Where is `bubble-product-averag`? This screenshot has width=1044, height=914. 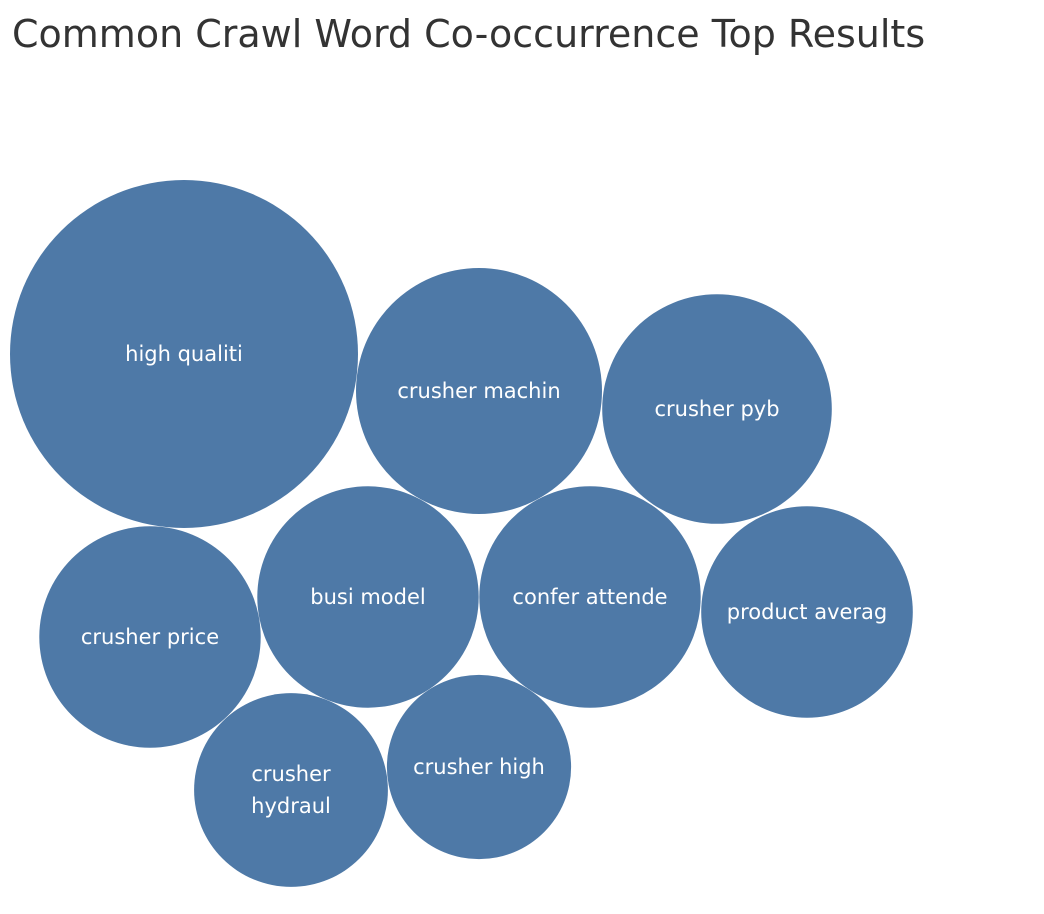 bubble-product-averag is located at coordinates (807, 612).